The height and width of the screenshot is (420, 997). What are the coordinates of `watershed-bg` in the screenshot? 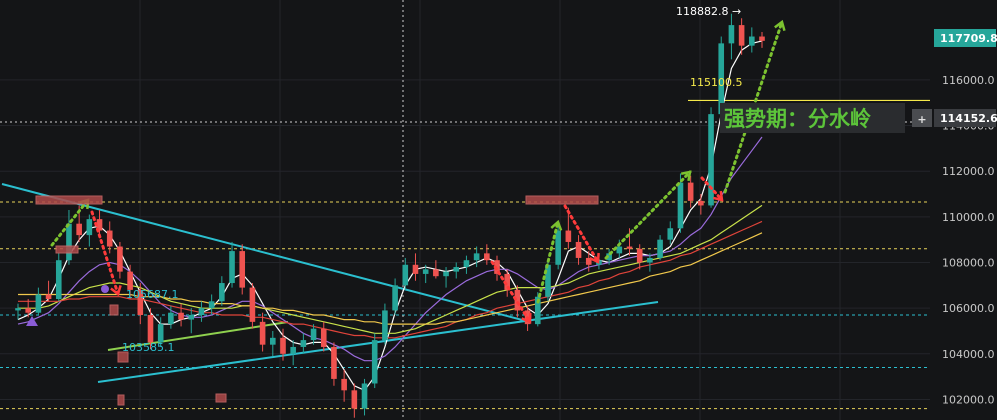 It's located at (812, 118).